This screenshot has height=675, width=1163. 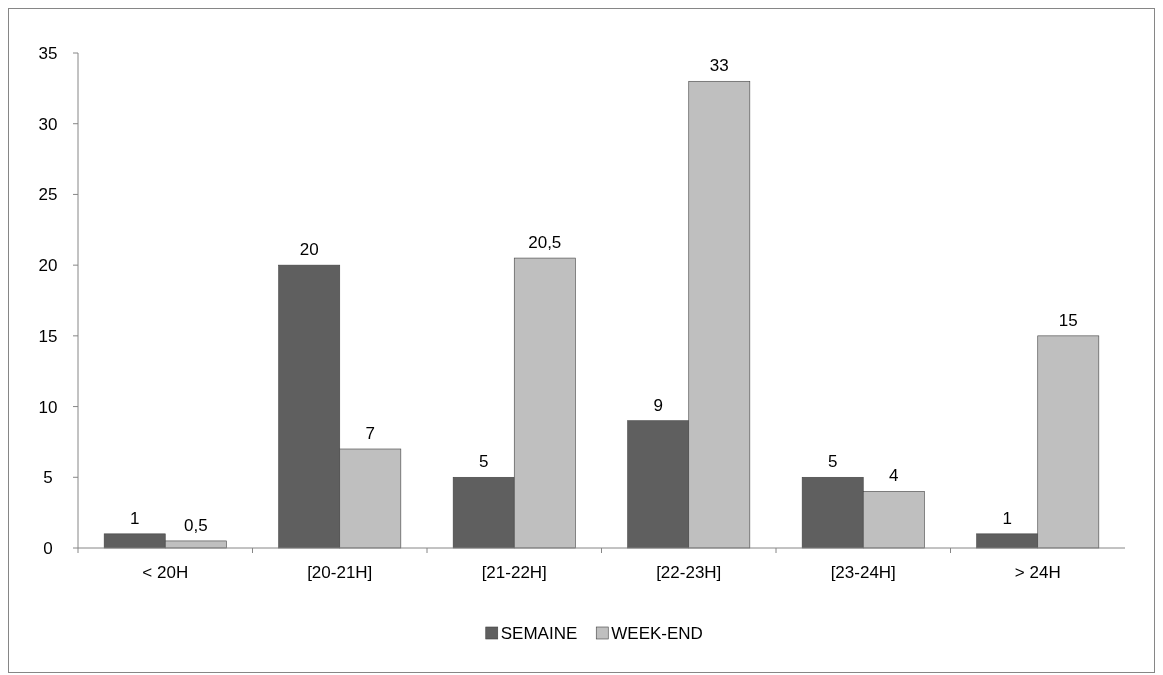 What do you see at coordinates (863, 572) in the screenshot?
I see `x-tick-label: [23-24H]` at bounding box center [863, 572].